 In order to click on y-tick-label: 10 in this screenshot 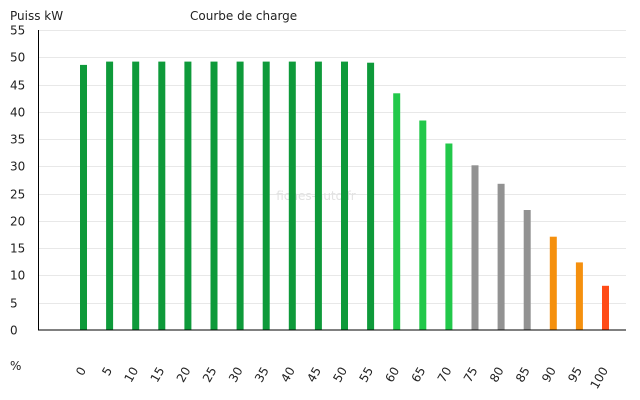, I will do `click(17, 276)`.